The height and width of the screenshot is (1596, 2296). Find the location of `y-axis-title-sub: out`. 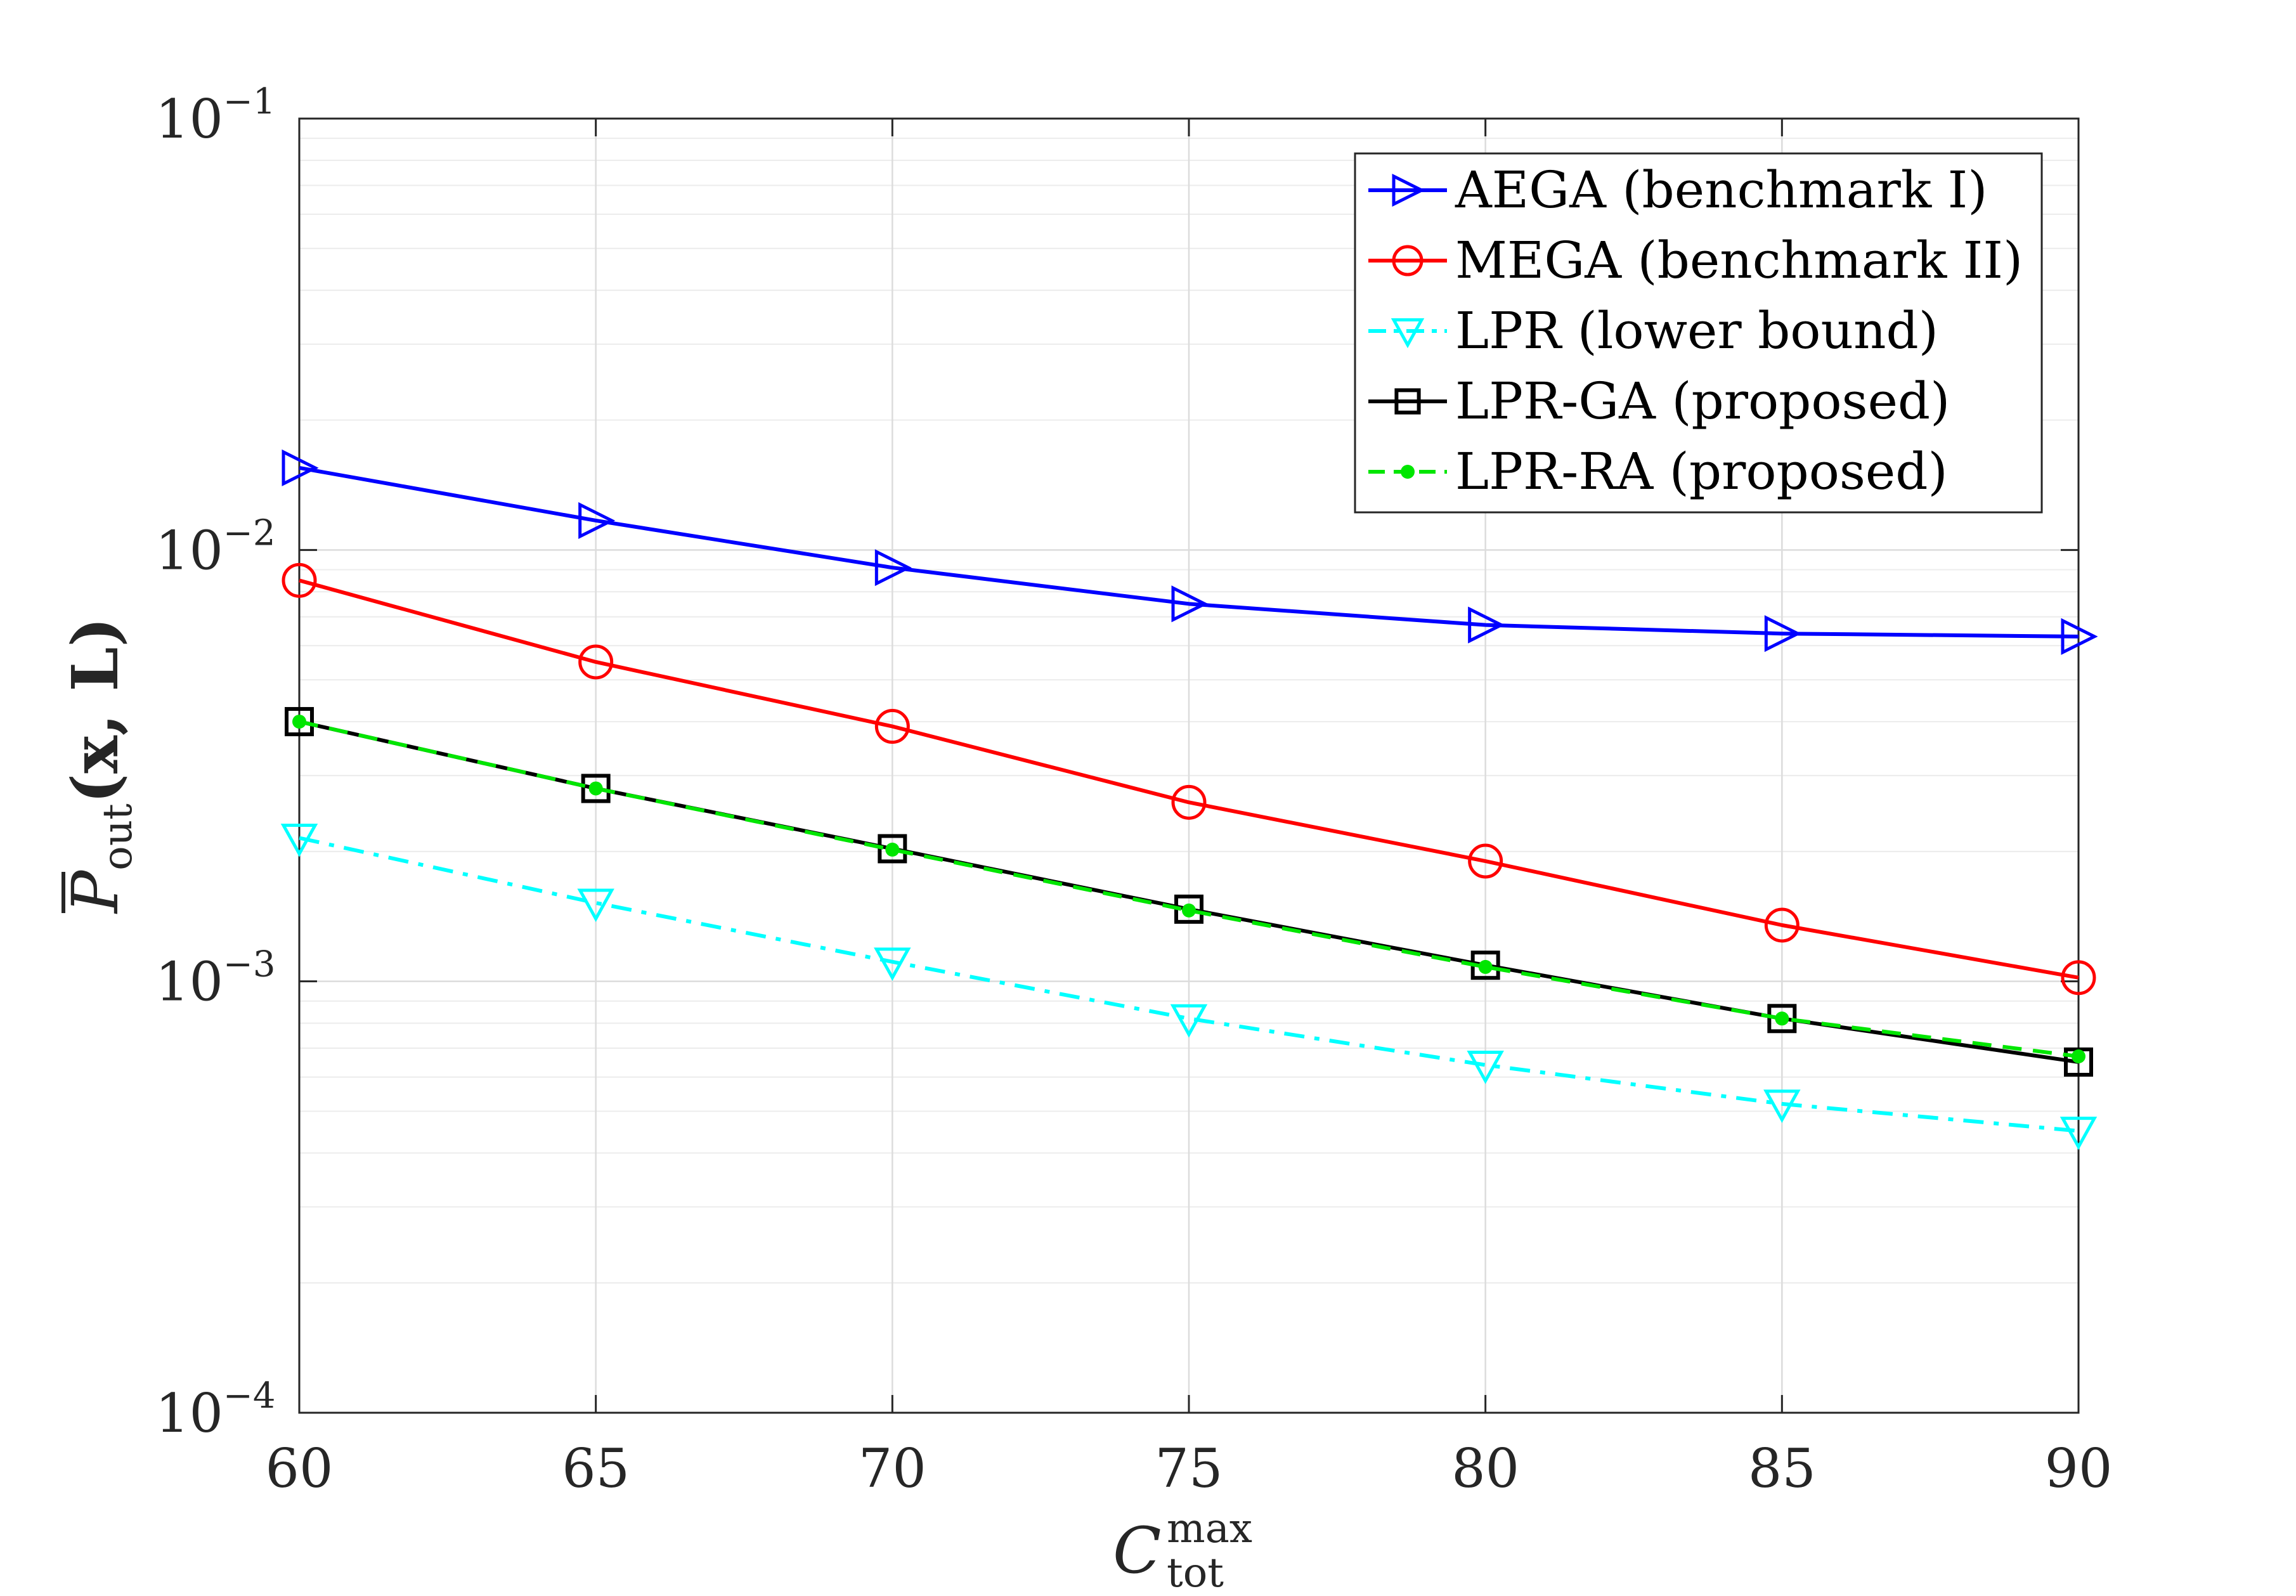

y-axis-title-sub: out is located at coordinates (117, 837).